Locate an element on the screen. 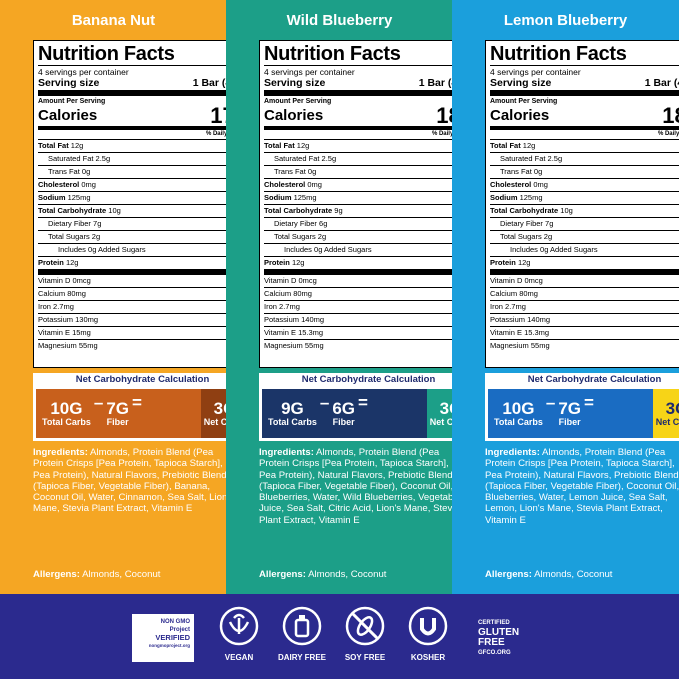 The width and height of the screenshot is (679, 679). nutrient: Total Sugars 2g is located at coordinates (69, 237).